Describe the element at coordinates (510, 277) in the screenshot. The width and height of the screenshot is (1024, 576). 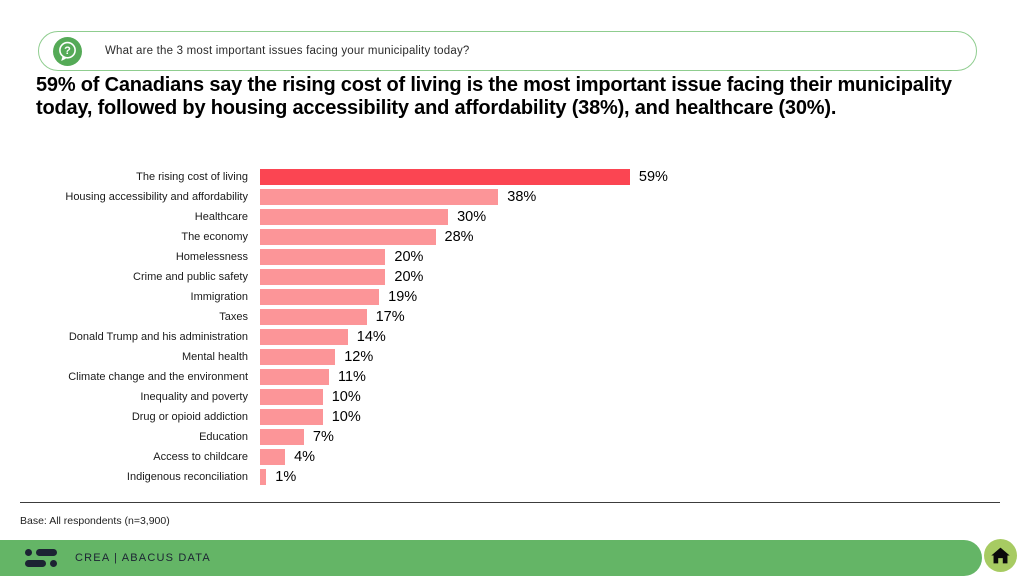
I see `chart-row: Crime and public safety 20%` at that location.